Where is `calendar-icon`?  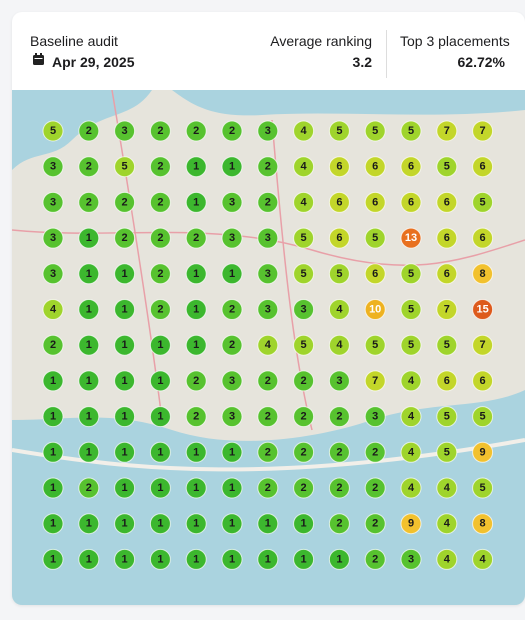
calendar-icon is located at coordinates (38, 59).